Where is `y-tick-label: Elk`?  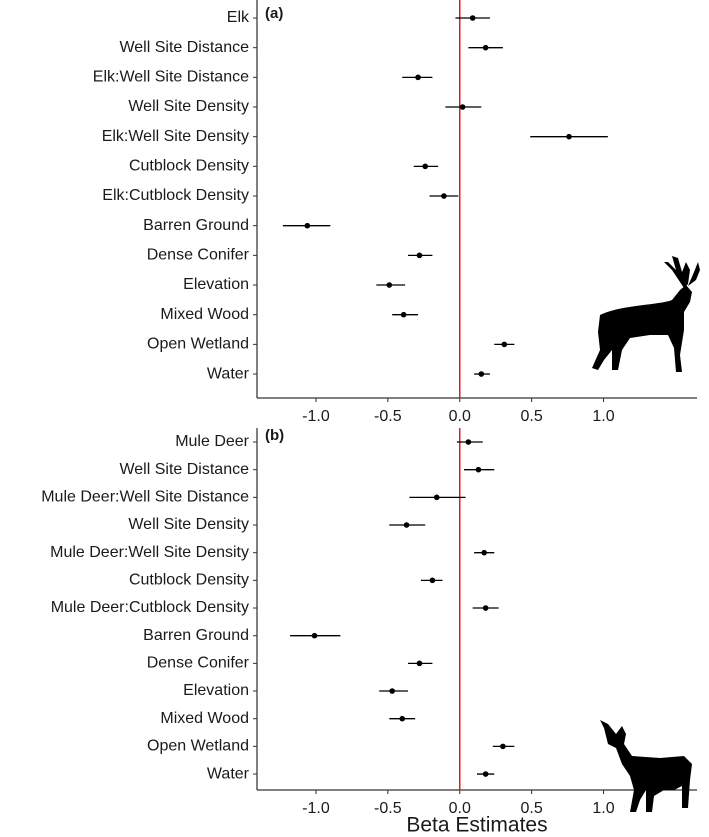 y-tick-label: Elk is located at coordinates (238, 17).